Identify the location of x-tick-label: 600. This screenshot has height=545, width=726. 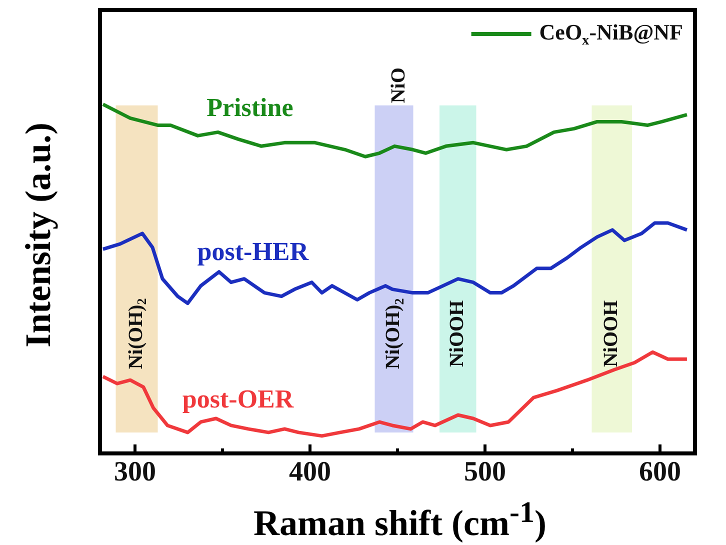
(660, 472).